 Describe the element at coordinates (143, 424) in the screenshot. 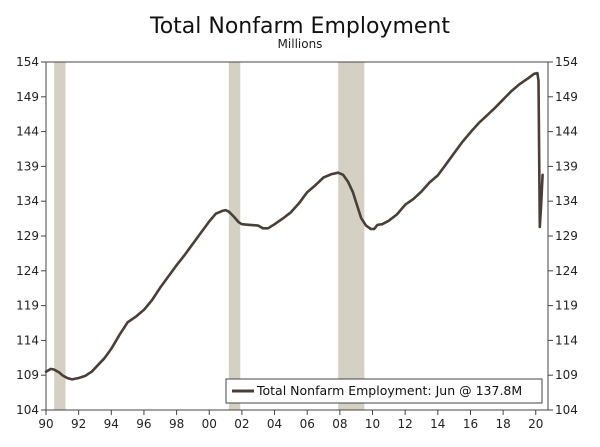

I see `x-tick-label: 96` at that location.